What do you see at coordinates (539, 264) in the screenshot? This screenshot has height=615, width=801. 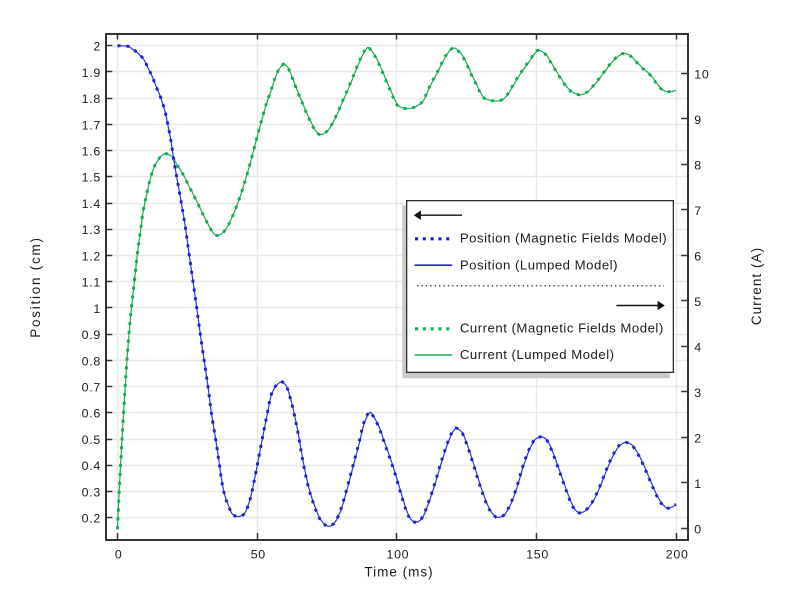 I see `svg-text: Position (Lumped Model)` at bounding box center [539, 264].